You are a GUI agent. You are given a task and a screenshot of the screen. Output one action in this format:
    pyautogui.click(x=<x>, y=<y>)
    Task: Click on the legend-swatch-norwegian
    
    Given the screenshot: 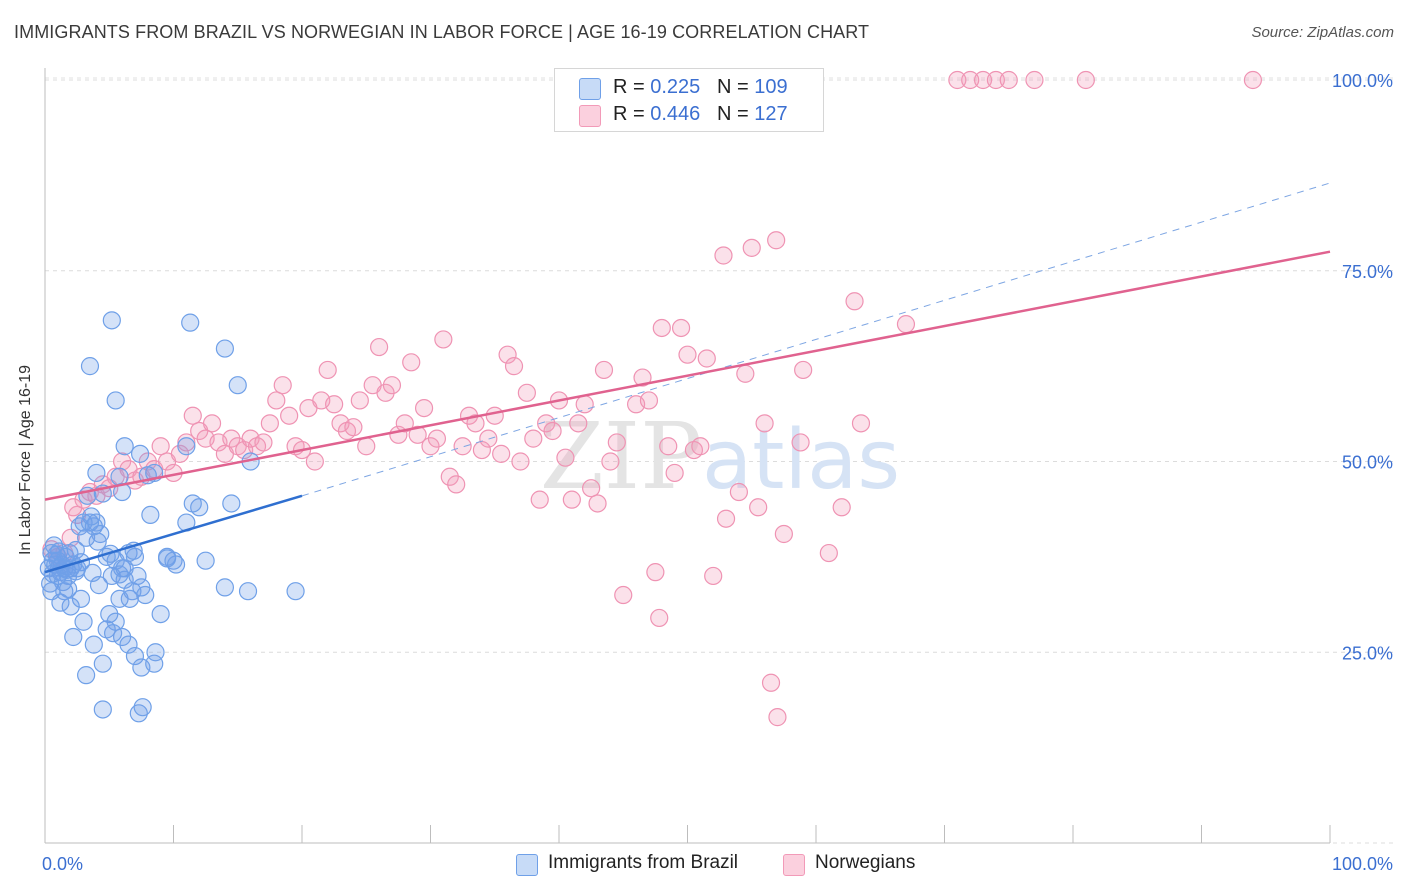 What is the action you would take?
    pyautogui.click(x=590, y=116)
    